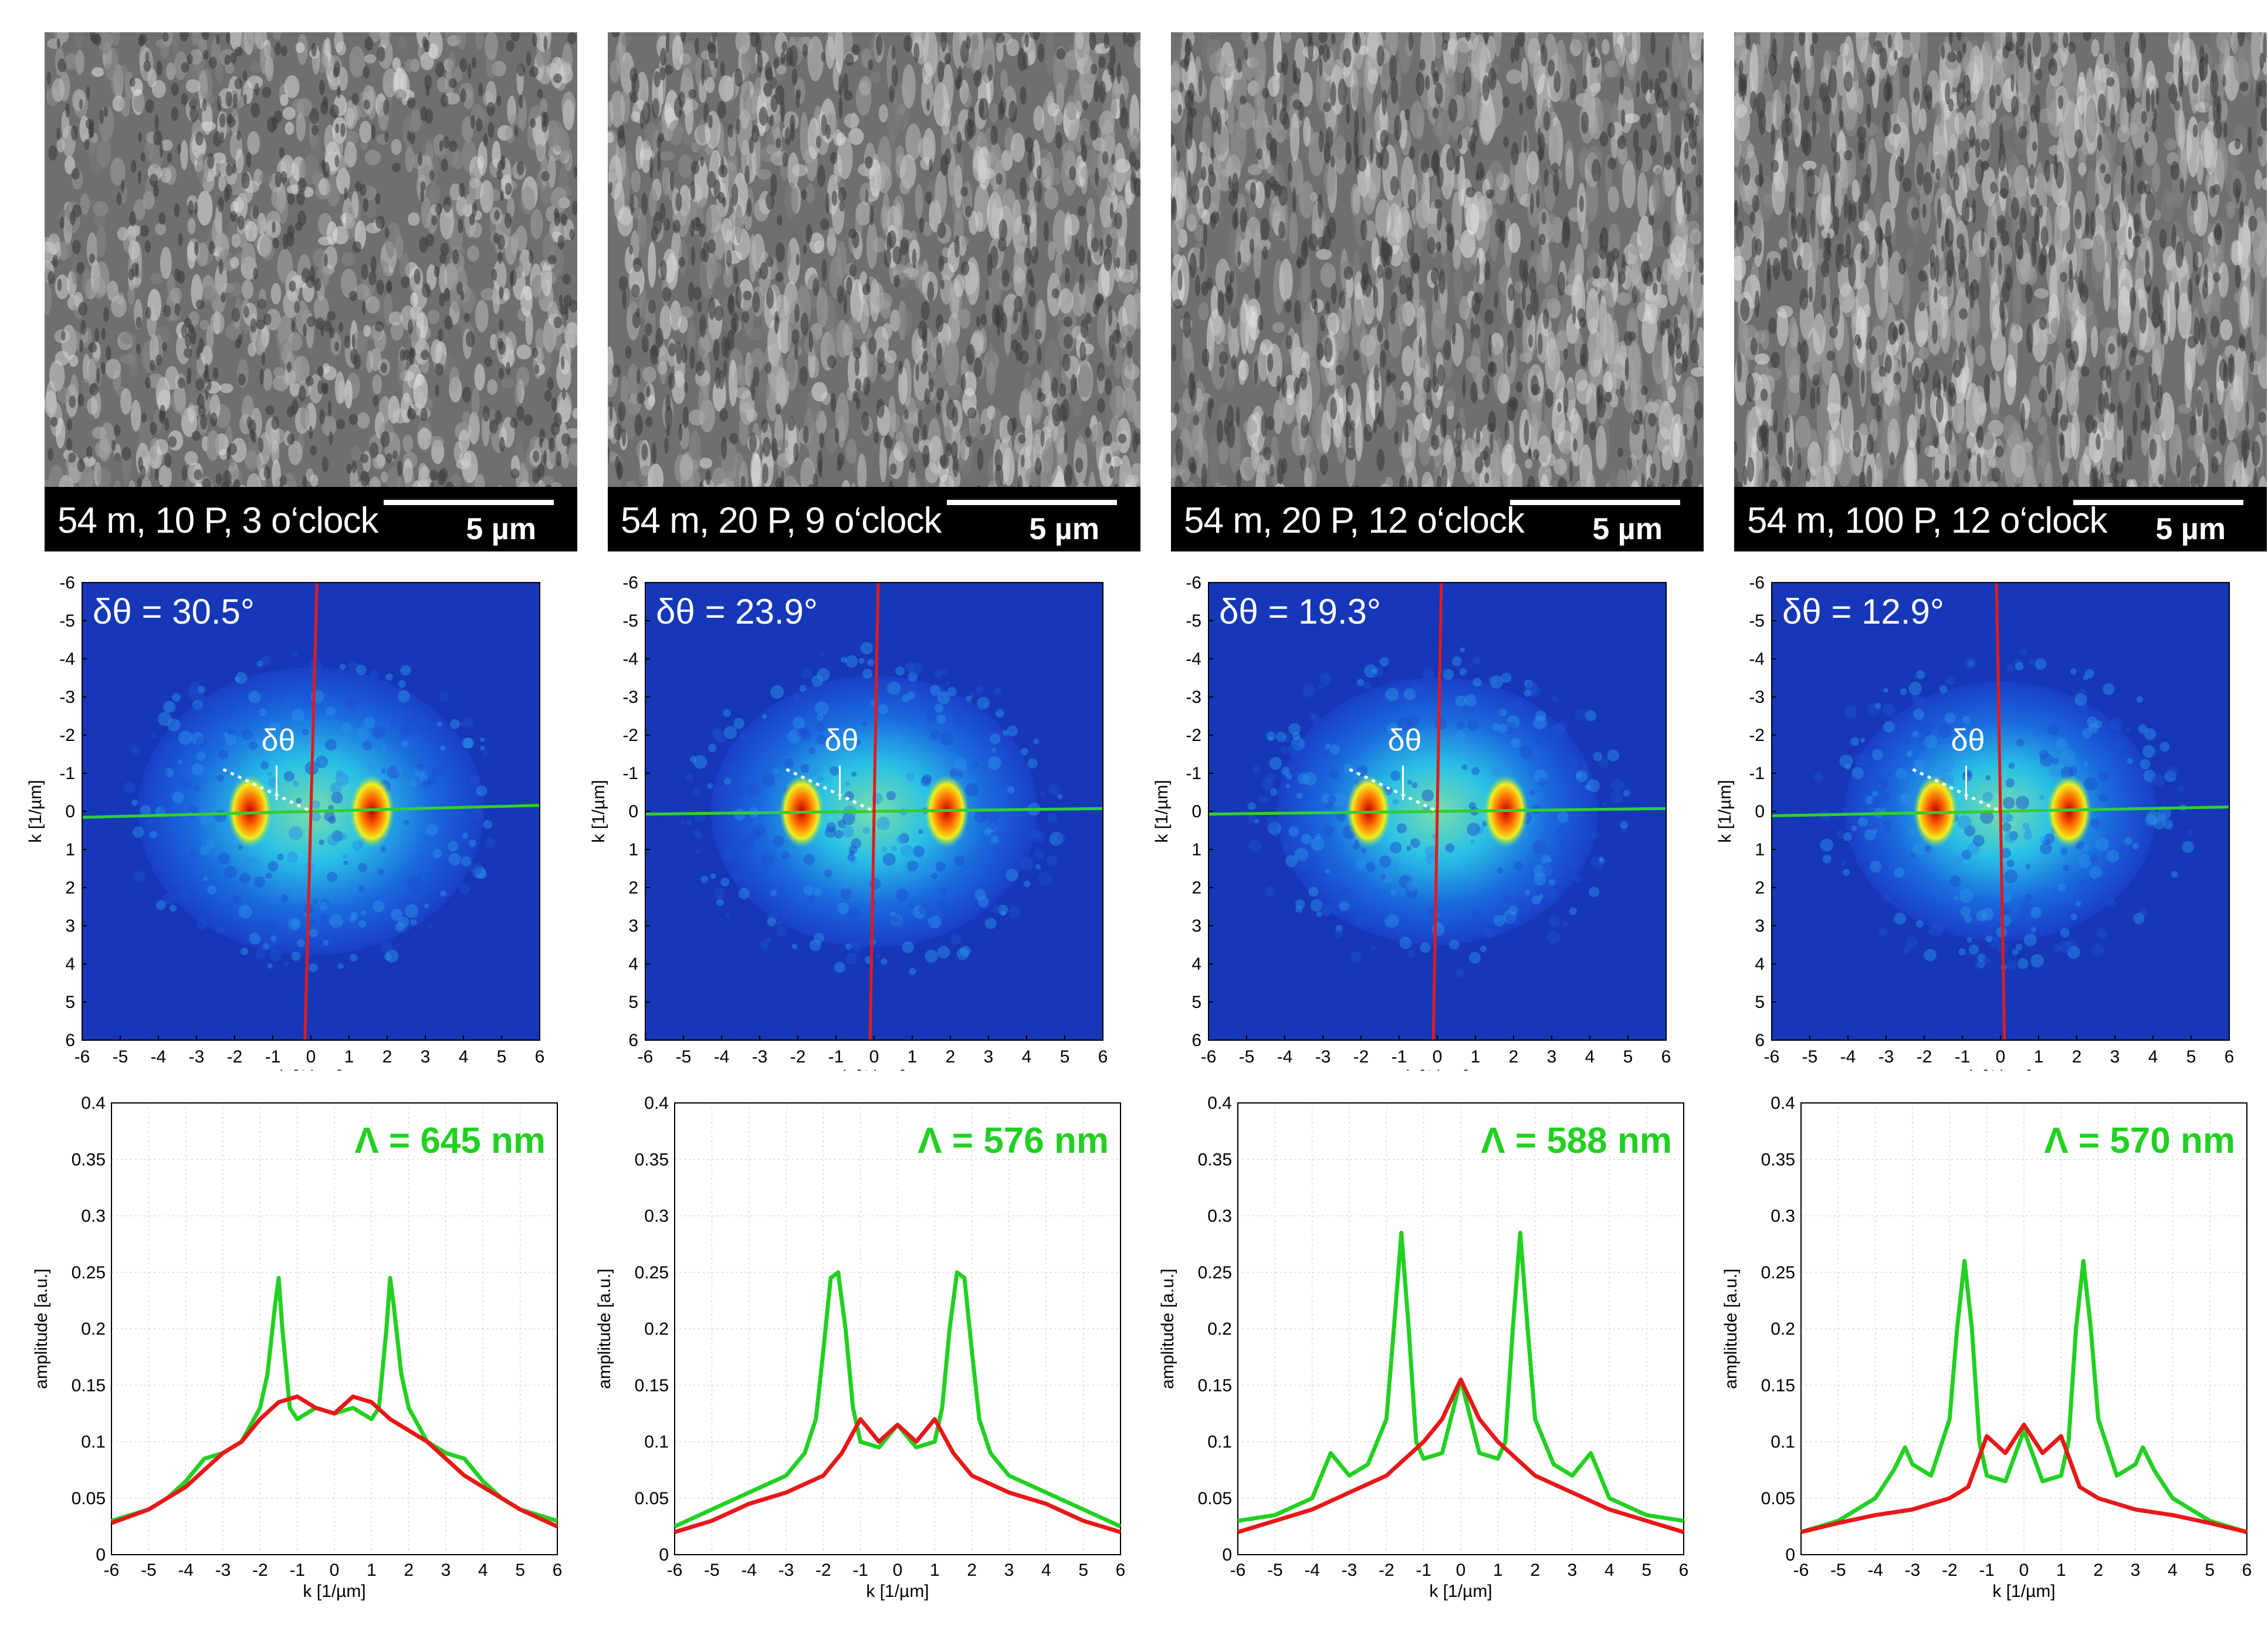  Describe the element at coordinates (737, 611) in the screenshot. I see `delta-theta-label: δθ = 23.9°` at that location.